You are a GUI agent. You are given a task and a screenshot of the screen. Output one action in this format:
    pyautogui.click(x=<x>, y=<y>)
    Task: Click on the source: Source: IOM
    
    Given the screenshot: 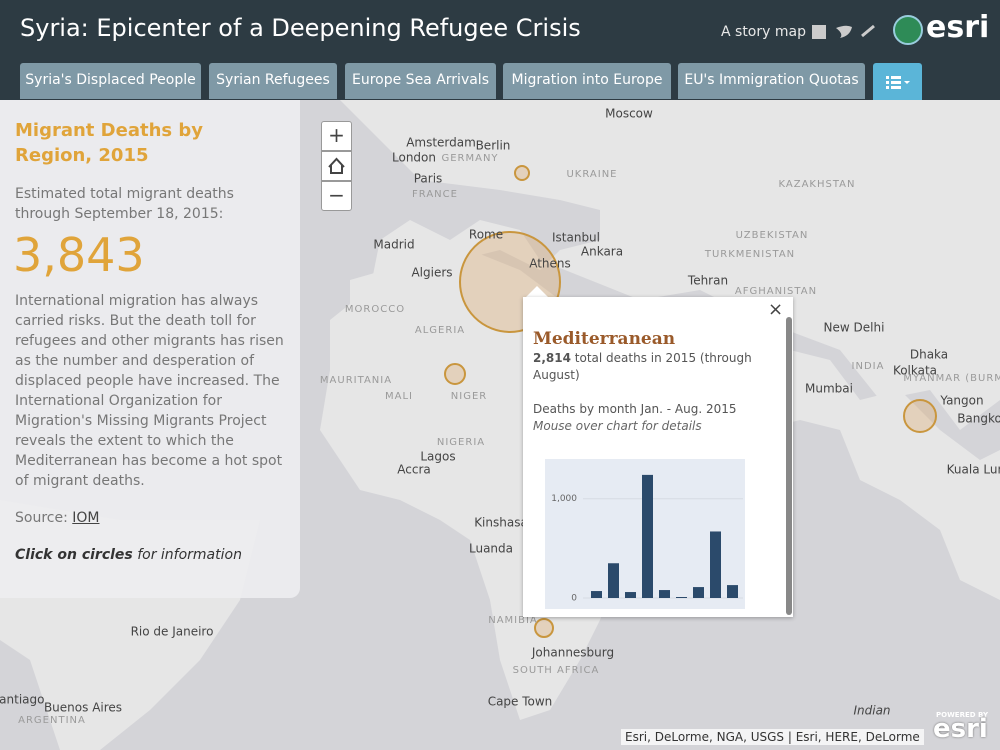 What is the action you would take?
    pyautogui.click(x=57, y=518)
    